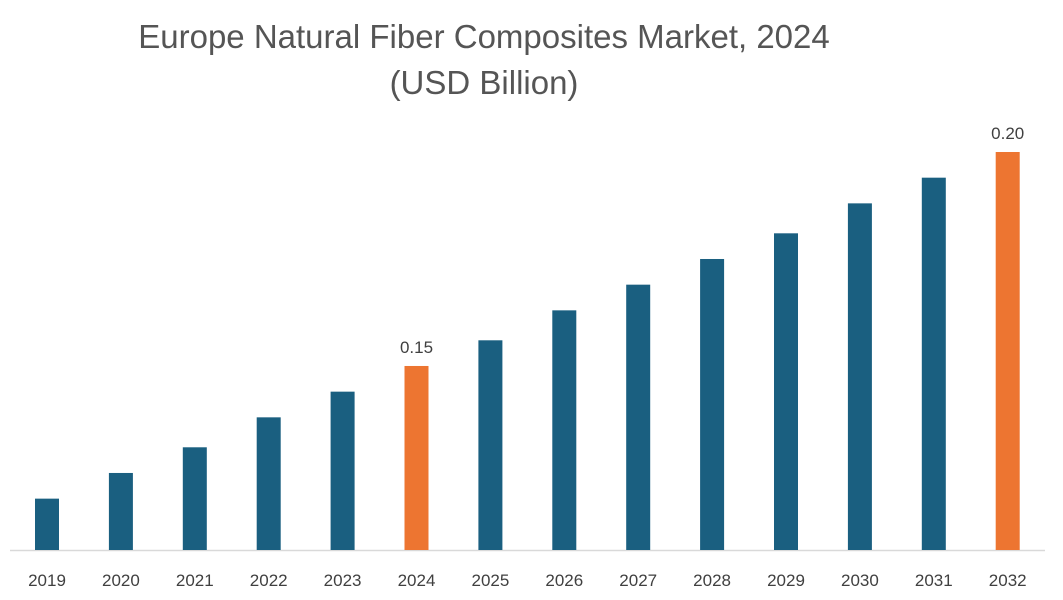 The width and height of the screenshot is (1063, 600). I want to click on bar-2025, so click(490, 445).